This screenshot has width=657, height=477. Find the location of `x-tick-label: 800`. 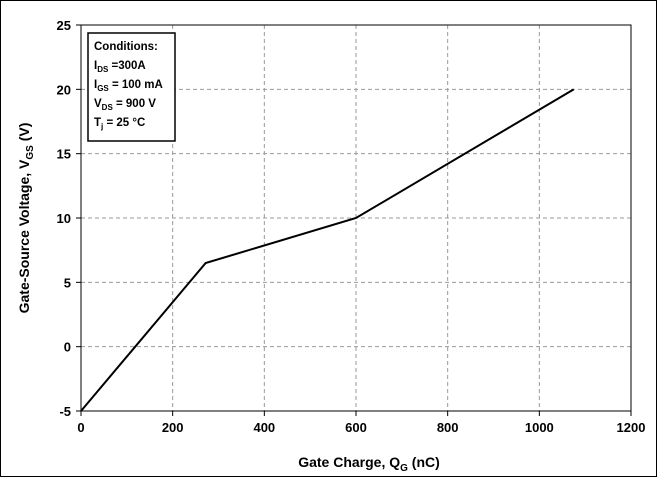

x-tick-label: 800 is located at coordinates (448, 427).